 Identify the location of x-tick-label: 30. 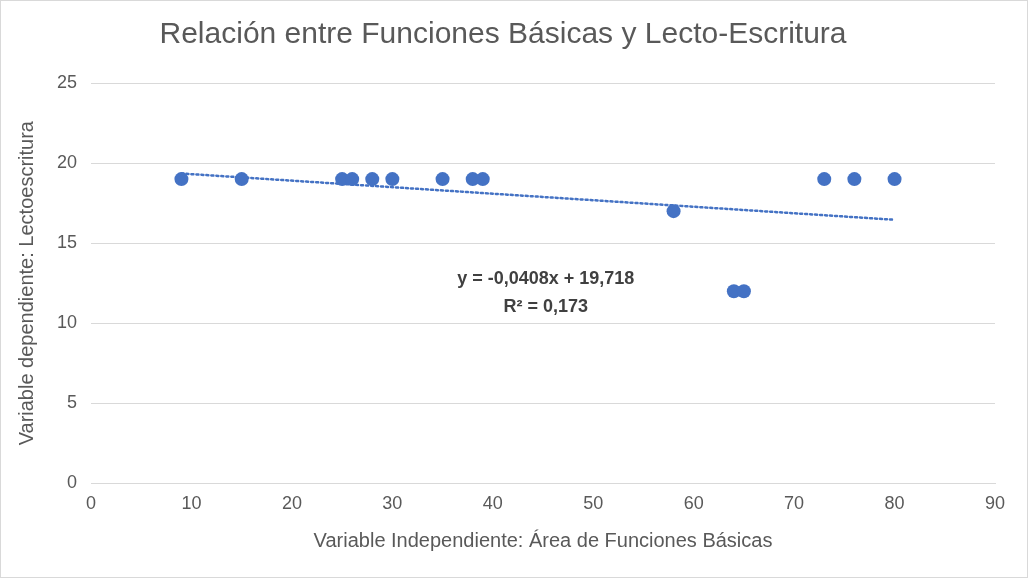
(392, 503).